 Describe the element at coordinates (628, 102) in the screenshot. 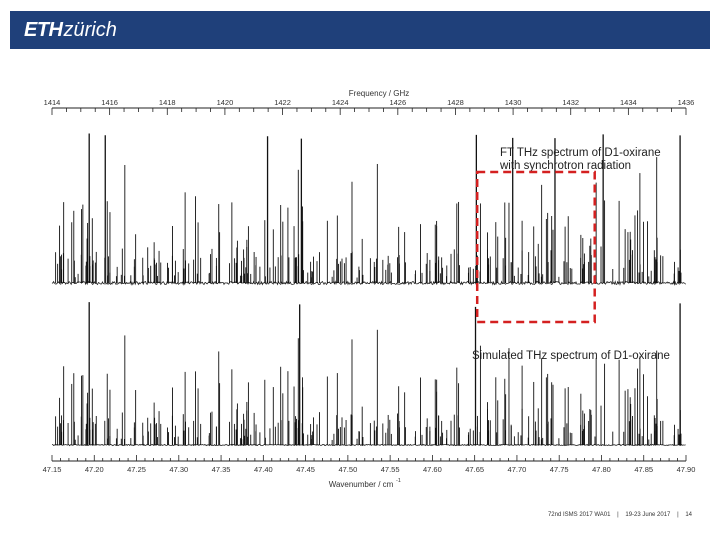

I see `top-tick-label: 1434` at that location.